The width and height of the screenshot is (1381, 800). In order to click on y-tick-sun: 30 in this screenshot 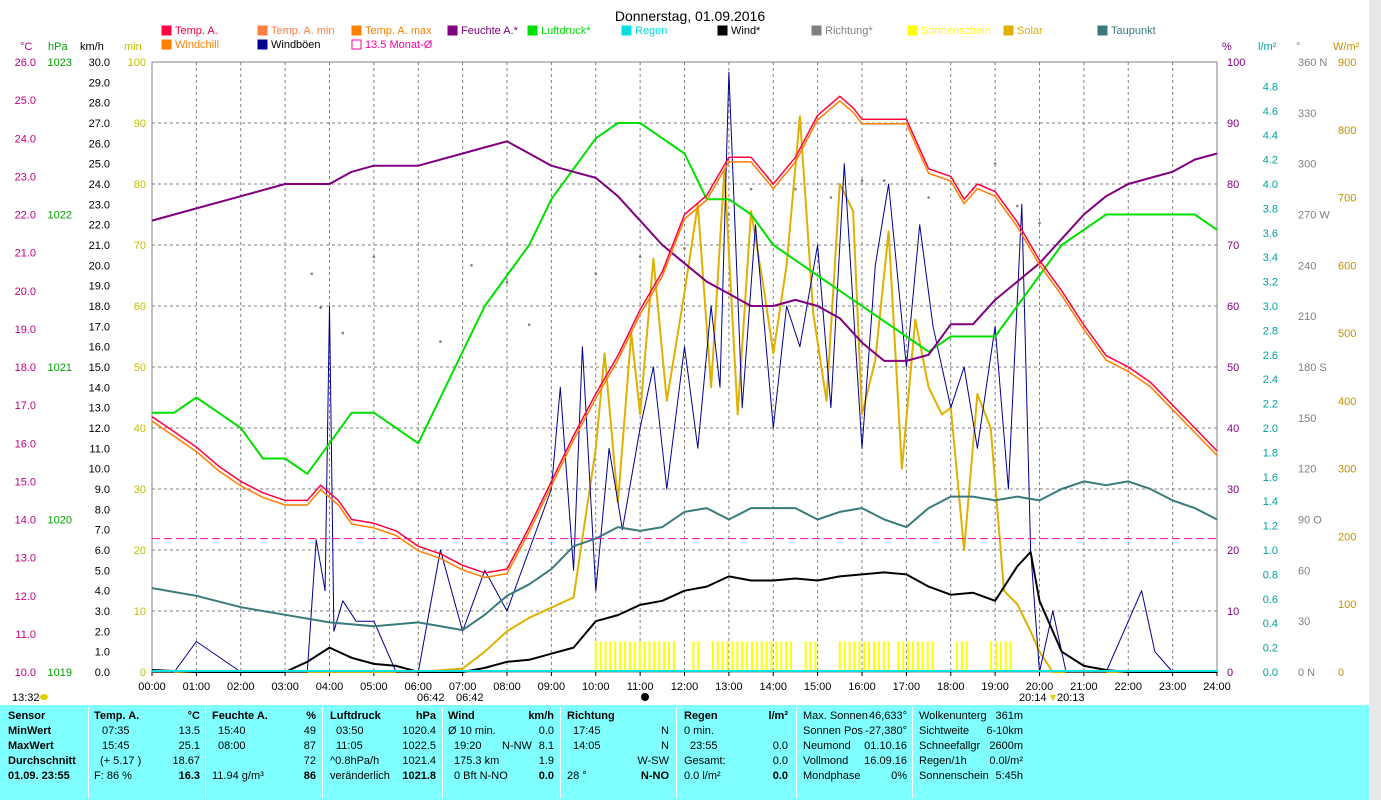, I will do `click(140, 490)`.